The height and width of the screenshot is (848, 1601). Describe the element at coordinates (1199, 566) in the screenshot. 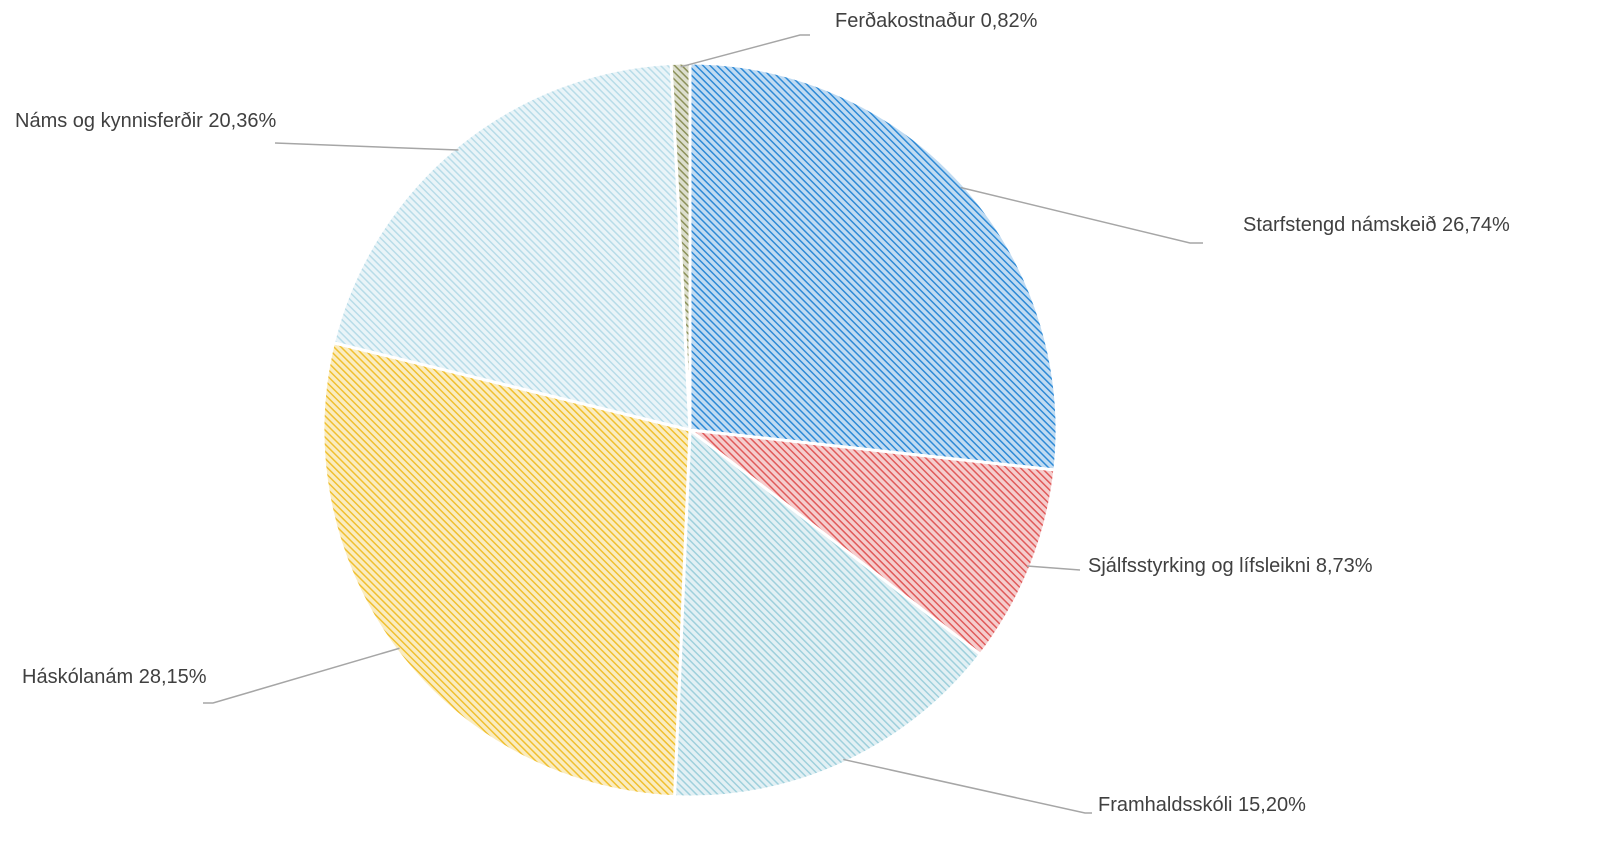

I see `label-category: Sjálfsstyrking og lífsleikni` at that location.